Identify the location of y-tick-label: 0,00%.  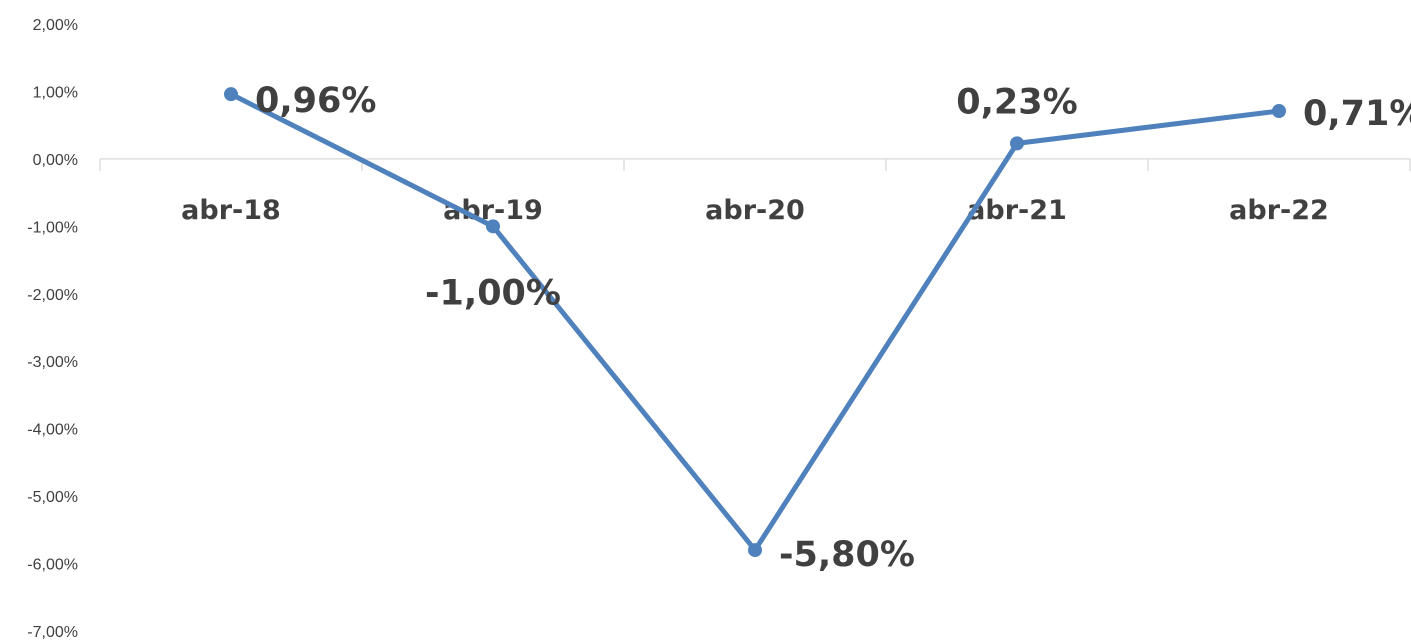
(55, 160).